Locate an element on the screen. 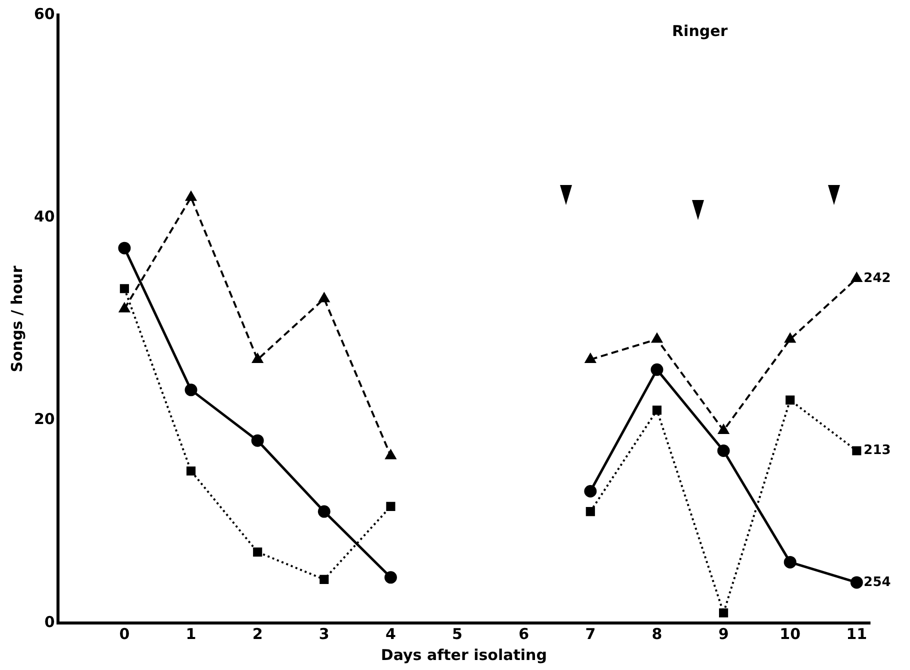  series-label: 254 is located at coordinates (877, 582).